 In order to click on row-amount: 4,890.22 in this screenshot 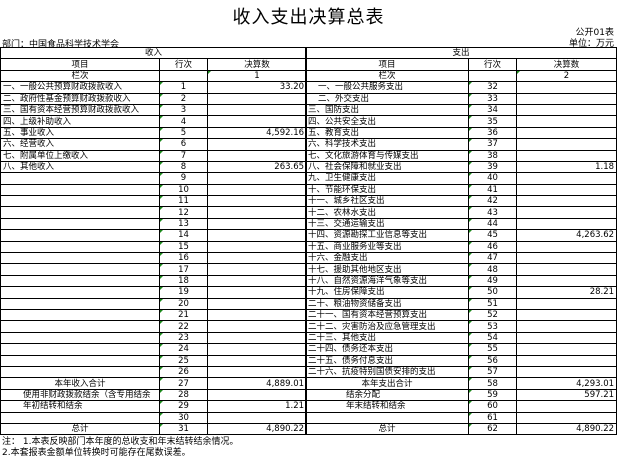, I will do `click(566, 429)`.